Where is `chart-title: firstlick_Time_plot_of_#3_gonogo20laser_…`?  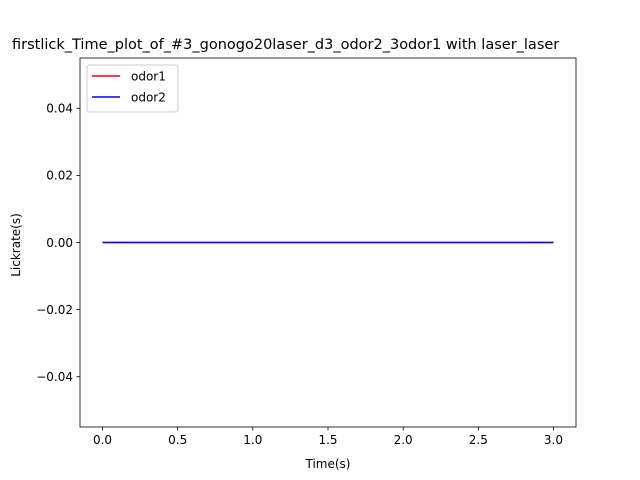 chart-title: firstlick_Time_plot_of_#3_gonogo20laser_… is located at coordinates (285, 45).